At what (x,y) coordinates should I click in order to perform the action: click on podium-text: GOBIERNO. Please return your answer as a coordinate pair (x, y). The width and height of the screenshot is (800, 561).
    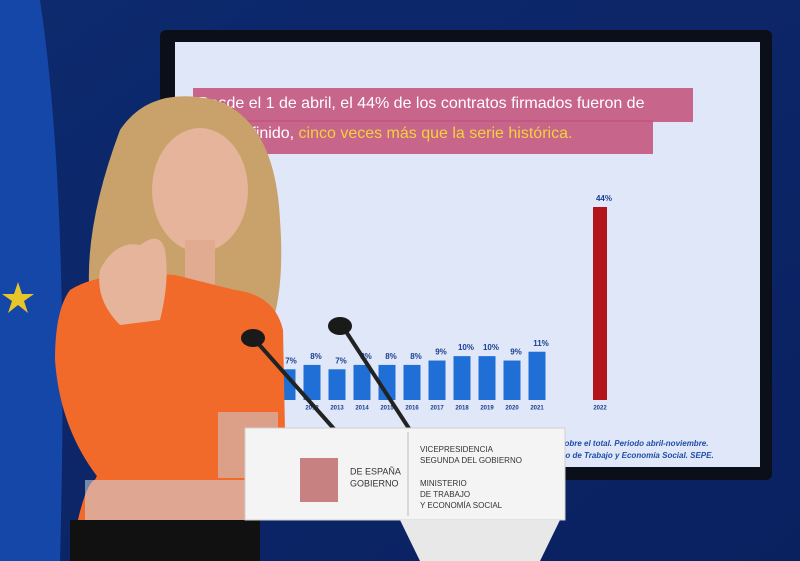
    Looking at the image, I should click on (374, 483).